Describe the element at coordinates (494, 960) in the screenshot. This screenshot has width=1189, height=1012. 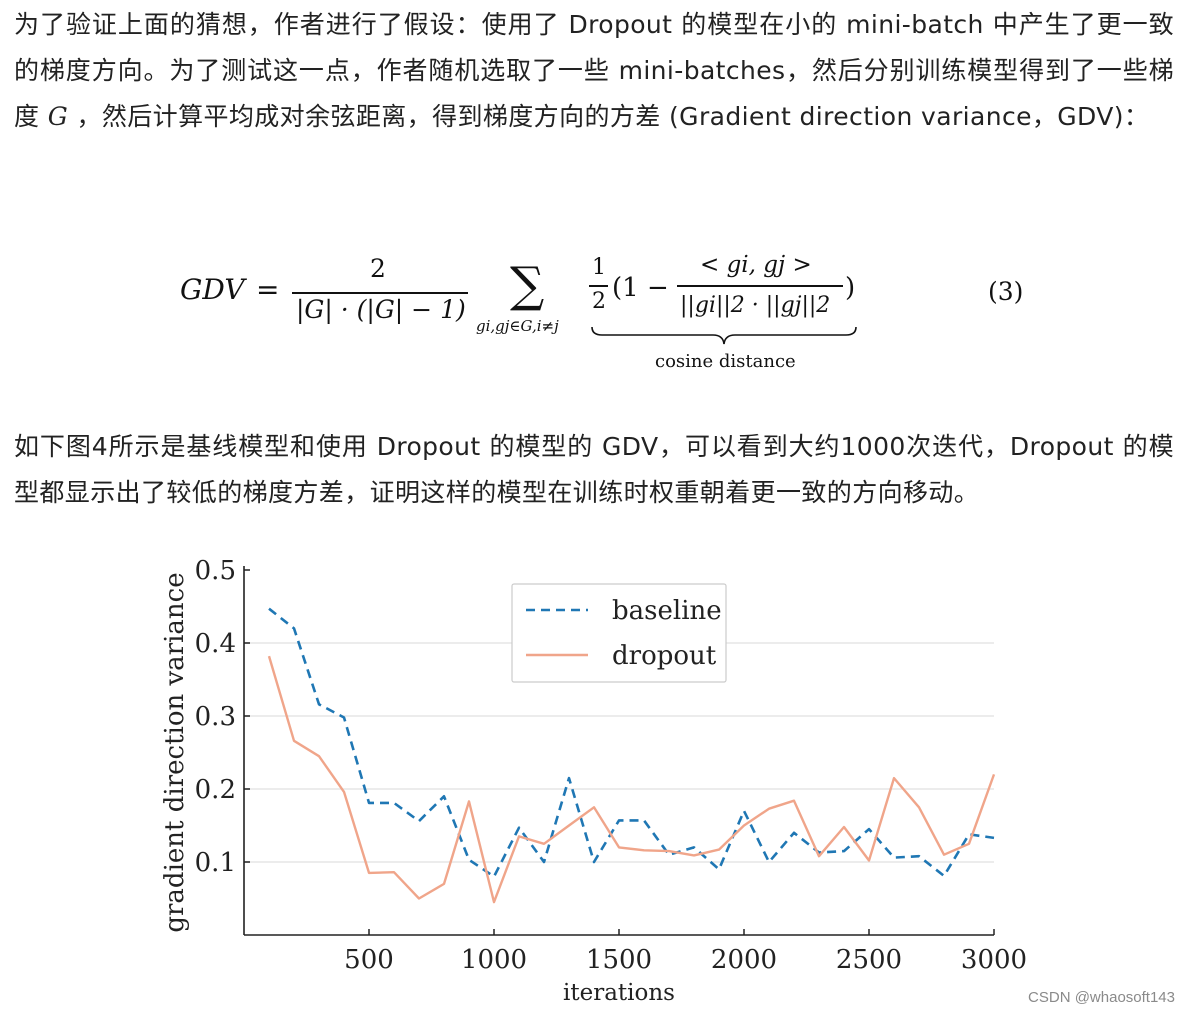
I see `x-tick-label: 1000` at that location.